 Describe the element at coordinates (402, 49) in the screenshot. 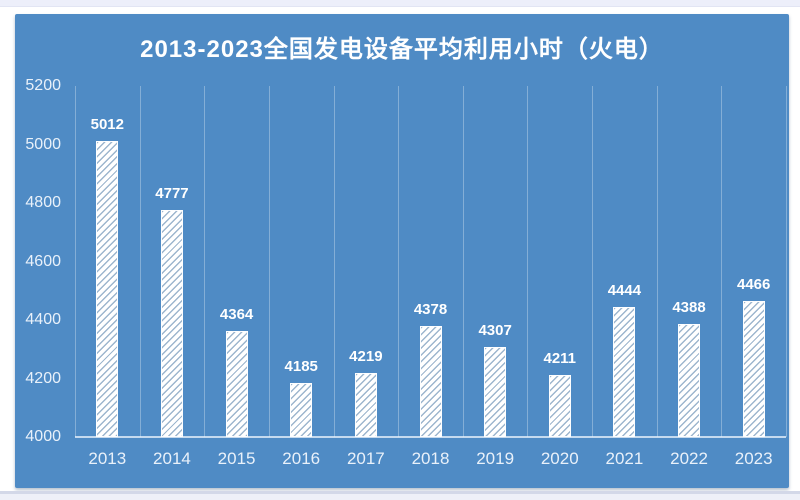

I see `chart-title: 2013-2023全国发电设备平均利用小时（火电）` at that location.